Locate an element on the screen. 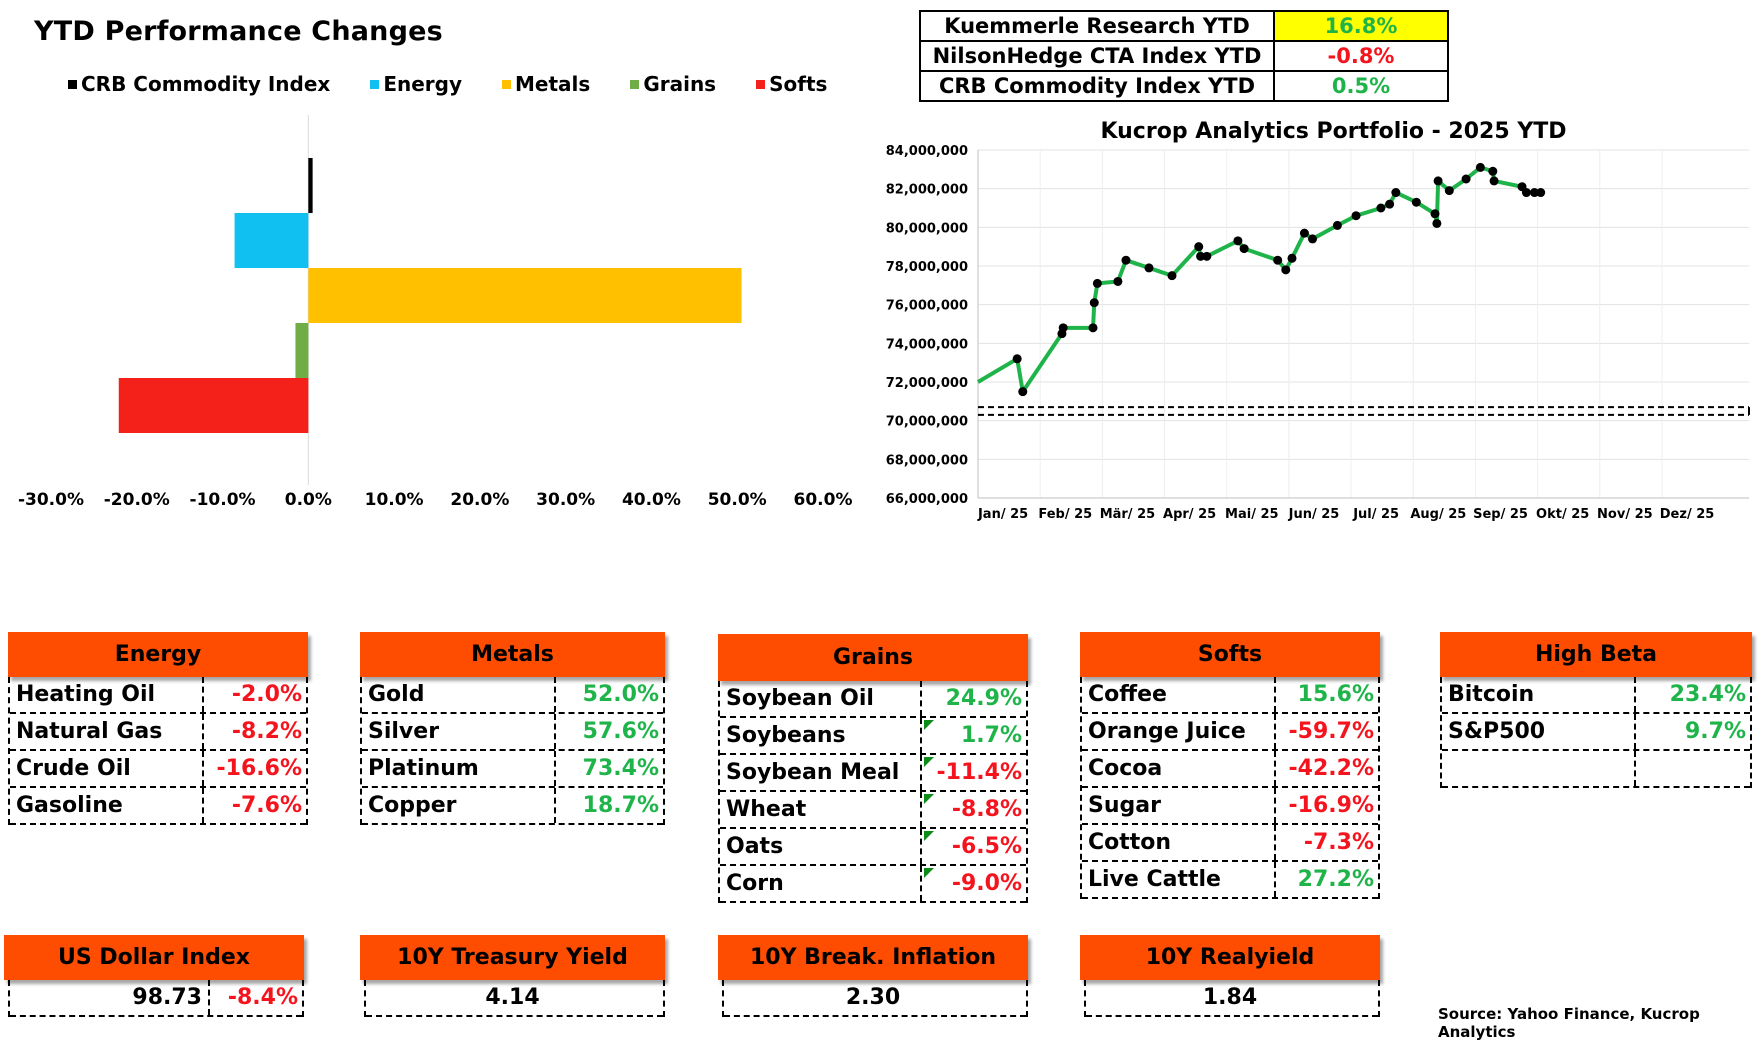 The width and height of the screenshot is (1764, 1041). x-tick-label: -10.0% is located at coordinates (223, 500).